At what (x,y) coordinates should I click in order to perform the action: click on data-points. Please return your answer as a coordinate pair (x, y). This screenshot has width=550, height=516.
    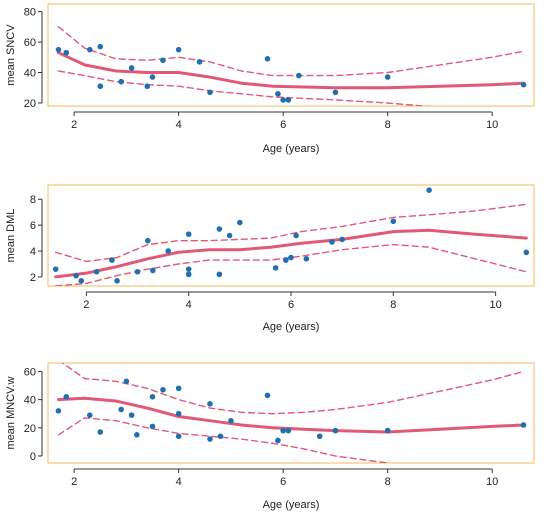
    Looking at the image, I should click on (291, 411).